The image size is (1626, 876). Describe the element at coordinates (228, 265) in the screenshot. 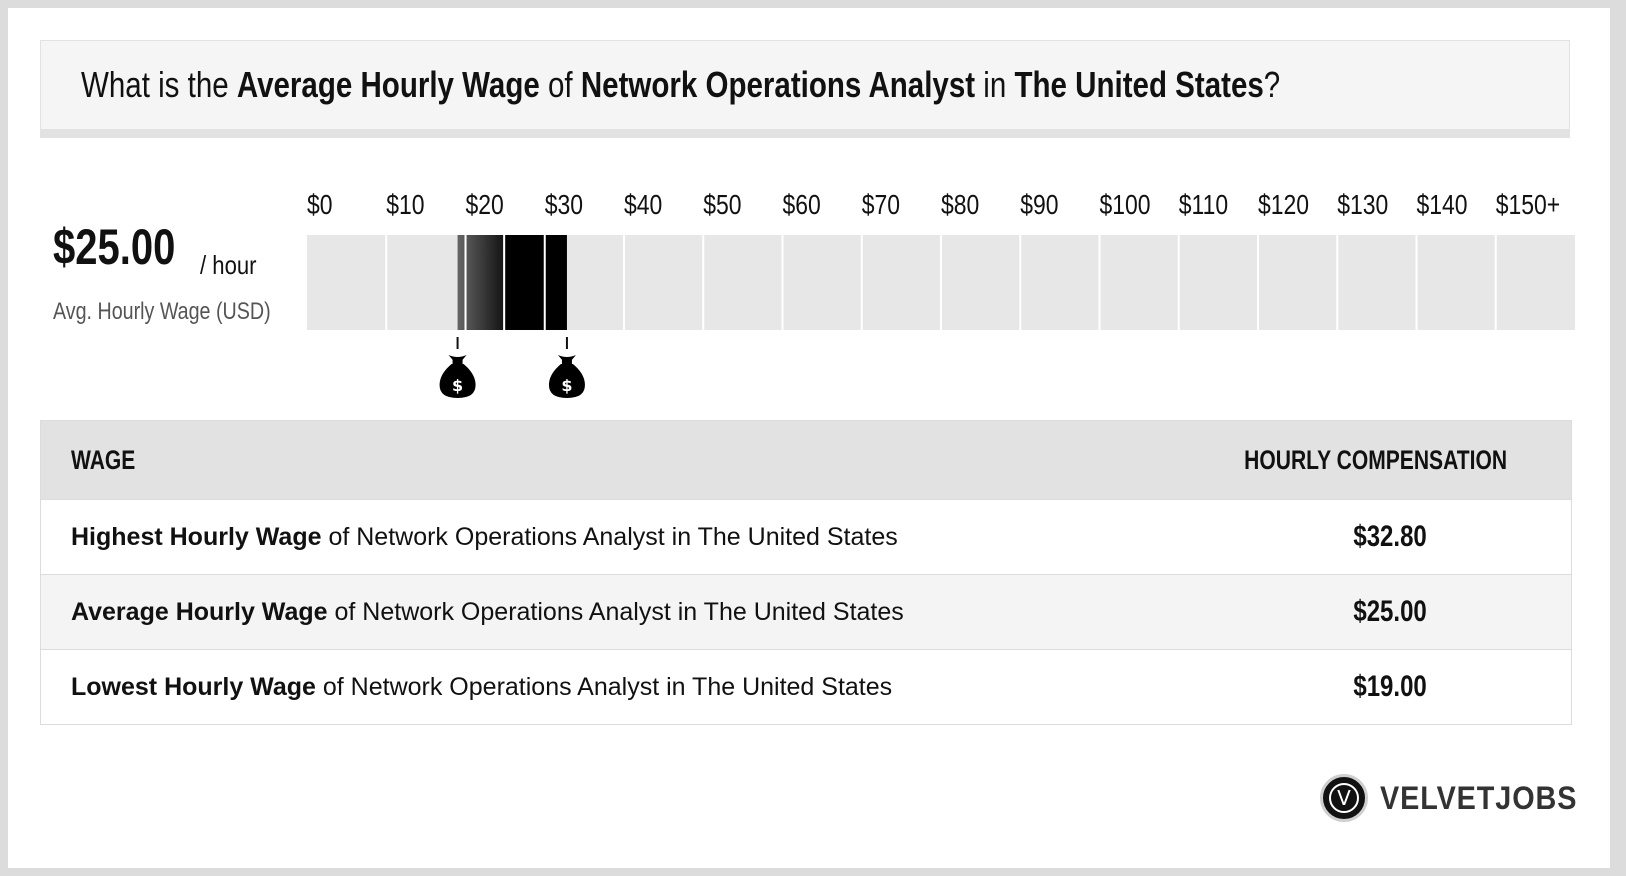

I see `average-wage-unit: / hour` at that location.